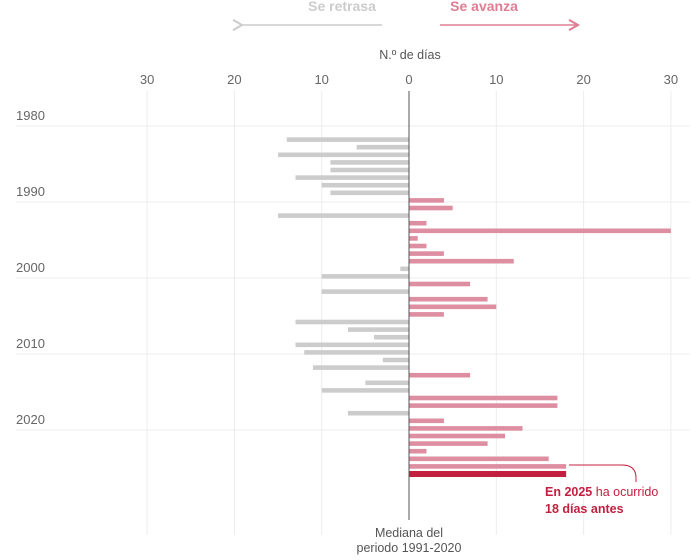 The height and width of the screenshot is (560, 700). What do you see at coordinates (461, 261) in the screenshot?
I see `bar-1997` at bounding box center [461, 261].